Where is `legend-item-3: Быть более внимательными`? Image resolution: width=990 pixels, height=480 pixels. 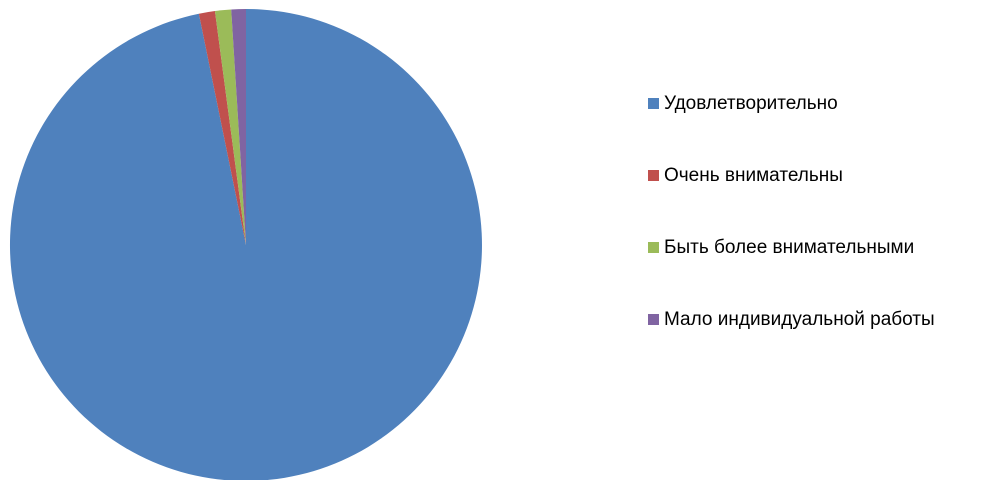 legend-item-3: Быть более внимательными is located at coordinates (818, 248).